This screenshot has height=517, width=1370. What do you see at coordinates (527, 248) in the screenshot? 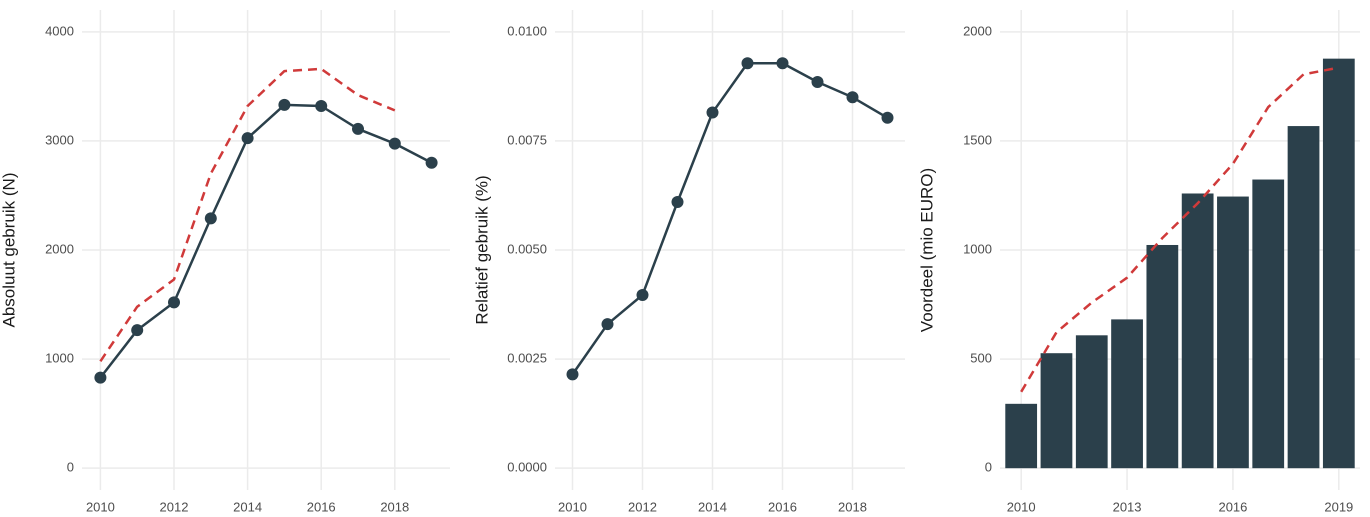
I see `y-tick-label: 0.0050` at bounding box center [527, 248].